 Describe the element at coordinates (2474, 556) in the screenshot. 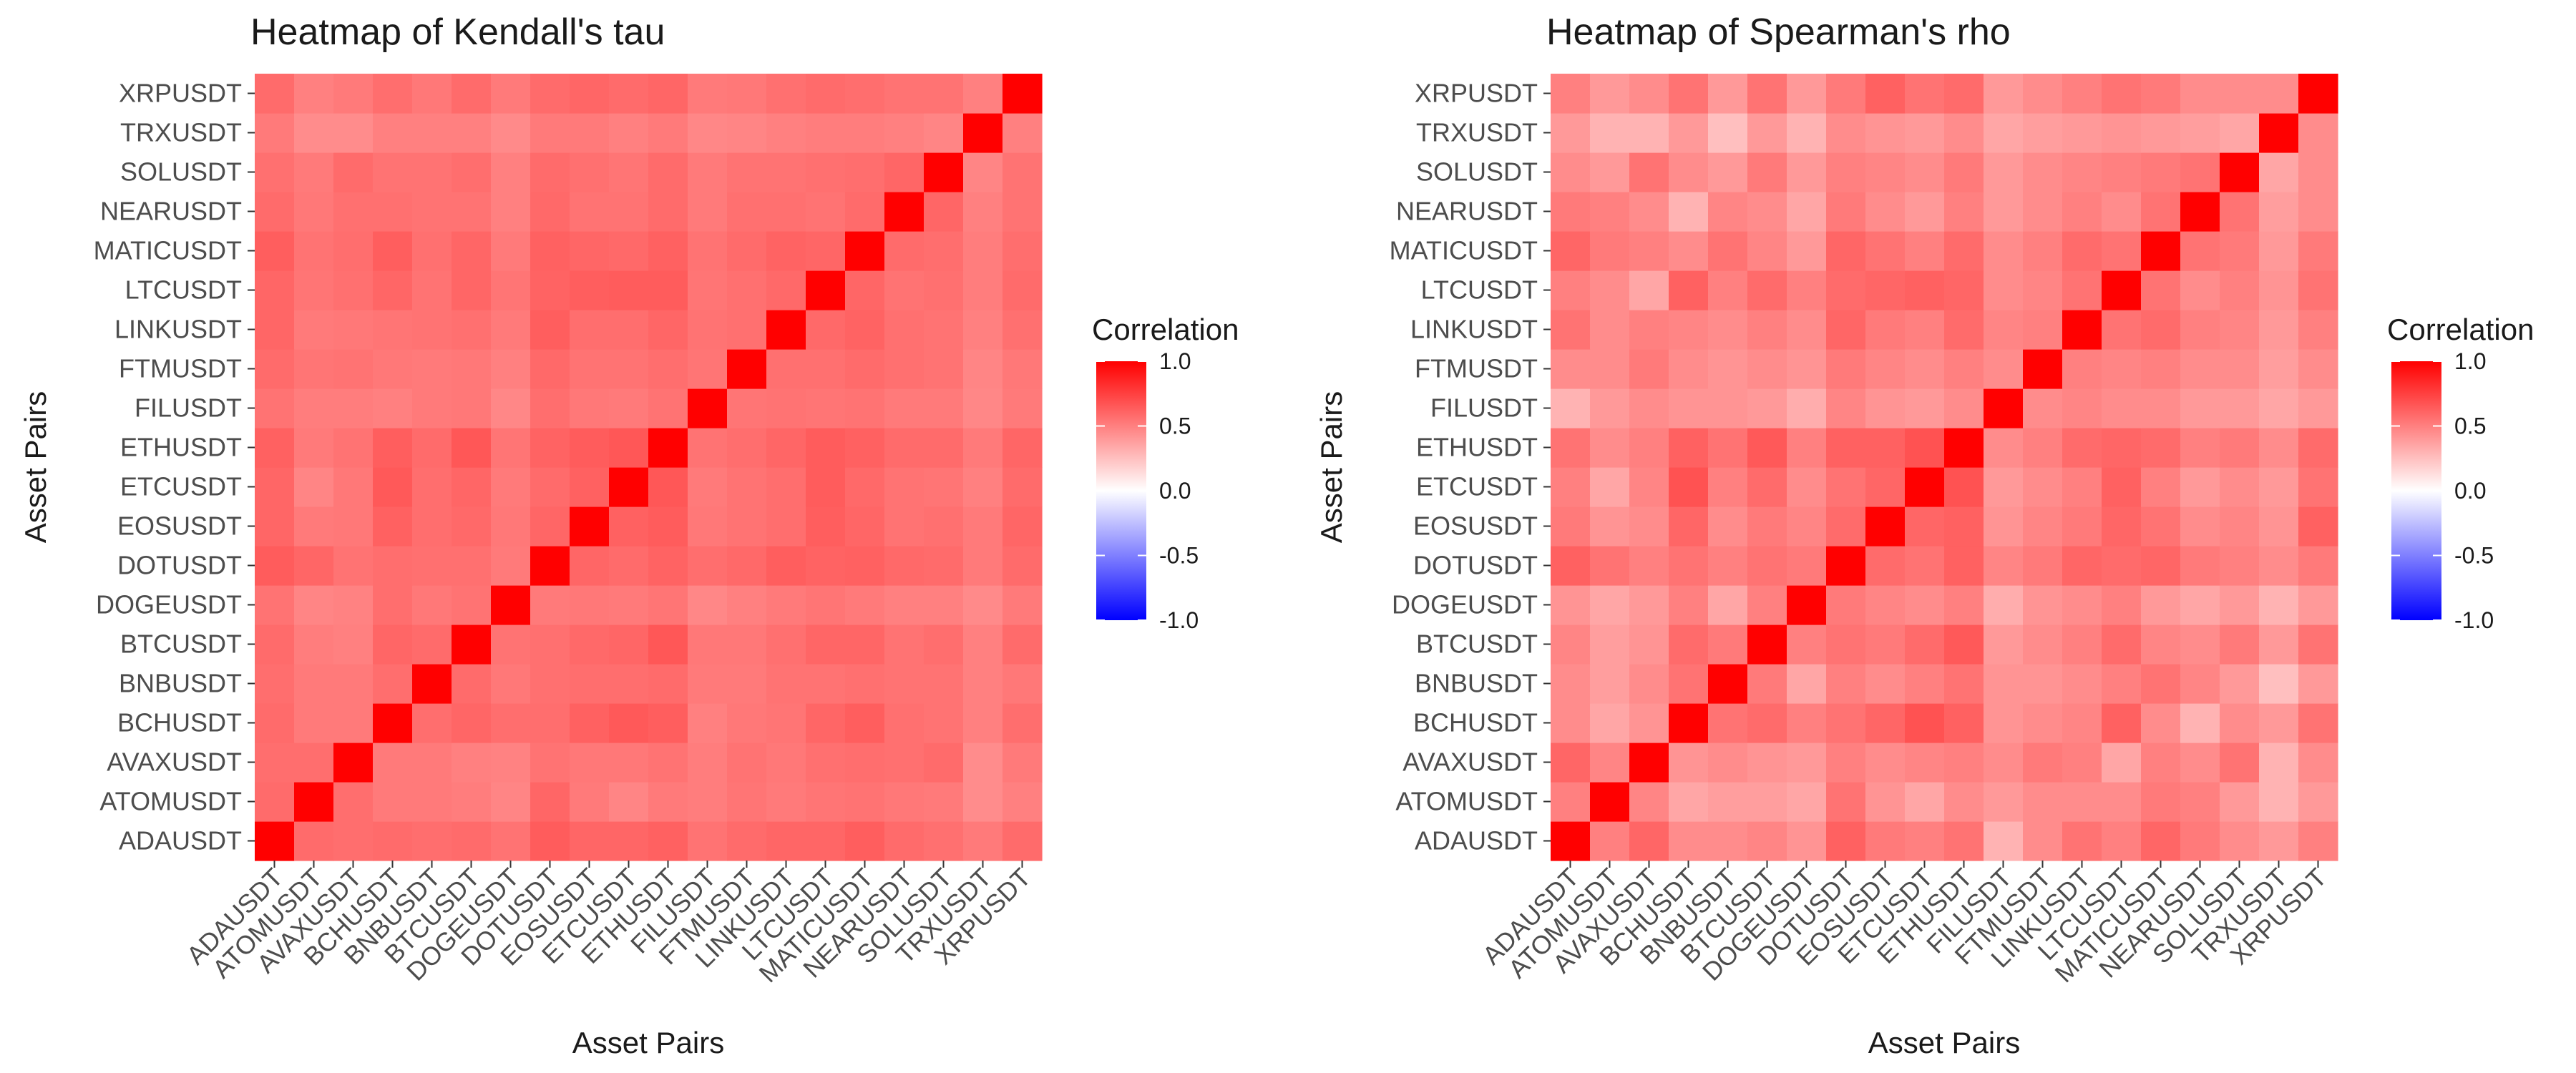

I see `legend-tick-label: -0.5` at that location.